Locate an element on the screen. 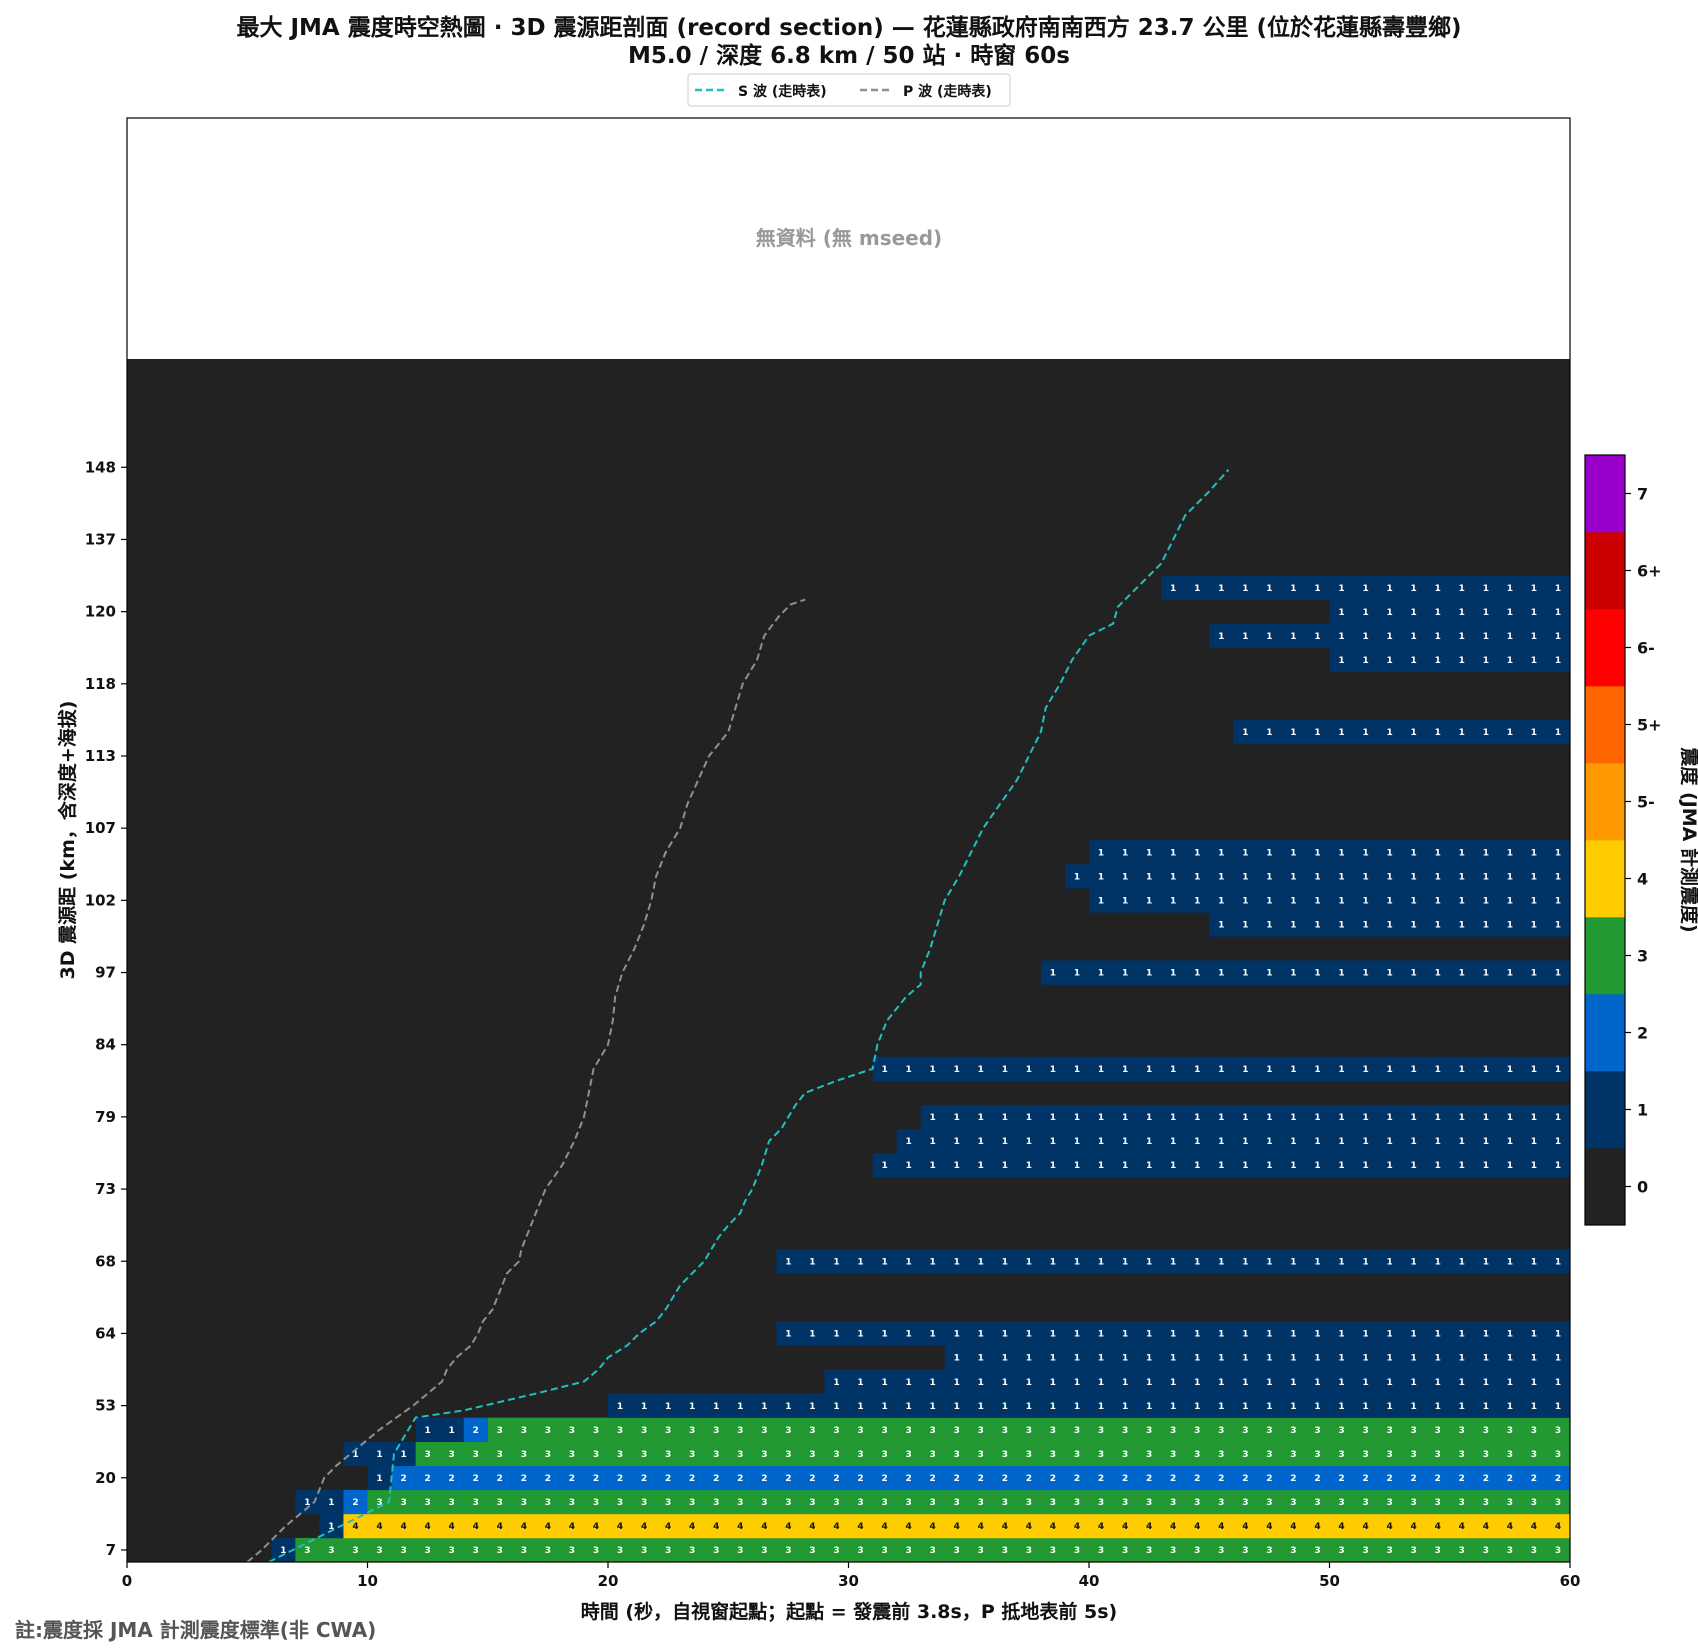  y-tick-label: 120 is located at coordinates (100, 612).